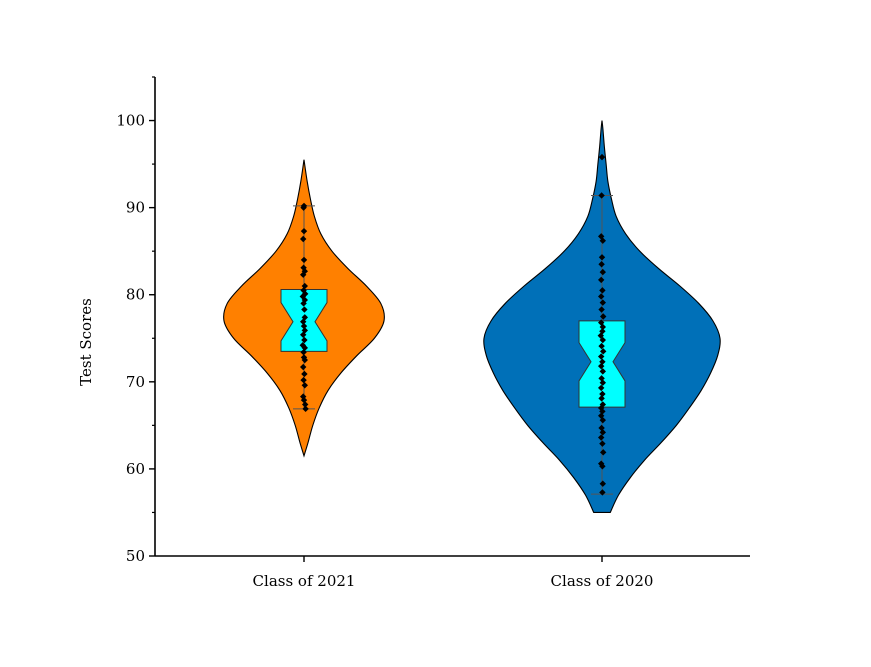  What do you see at coordinates (135, 208) in the screenshot?
I see `y-tick-label: 90` at bounding box center [135, 208].